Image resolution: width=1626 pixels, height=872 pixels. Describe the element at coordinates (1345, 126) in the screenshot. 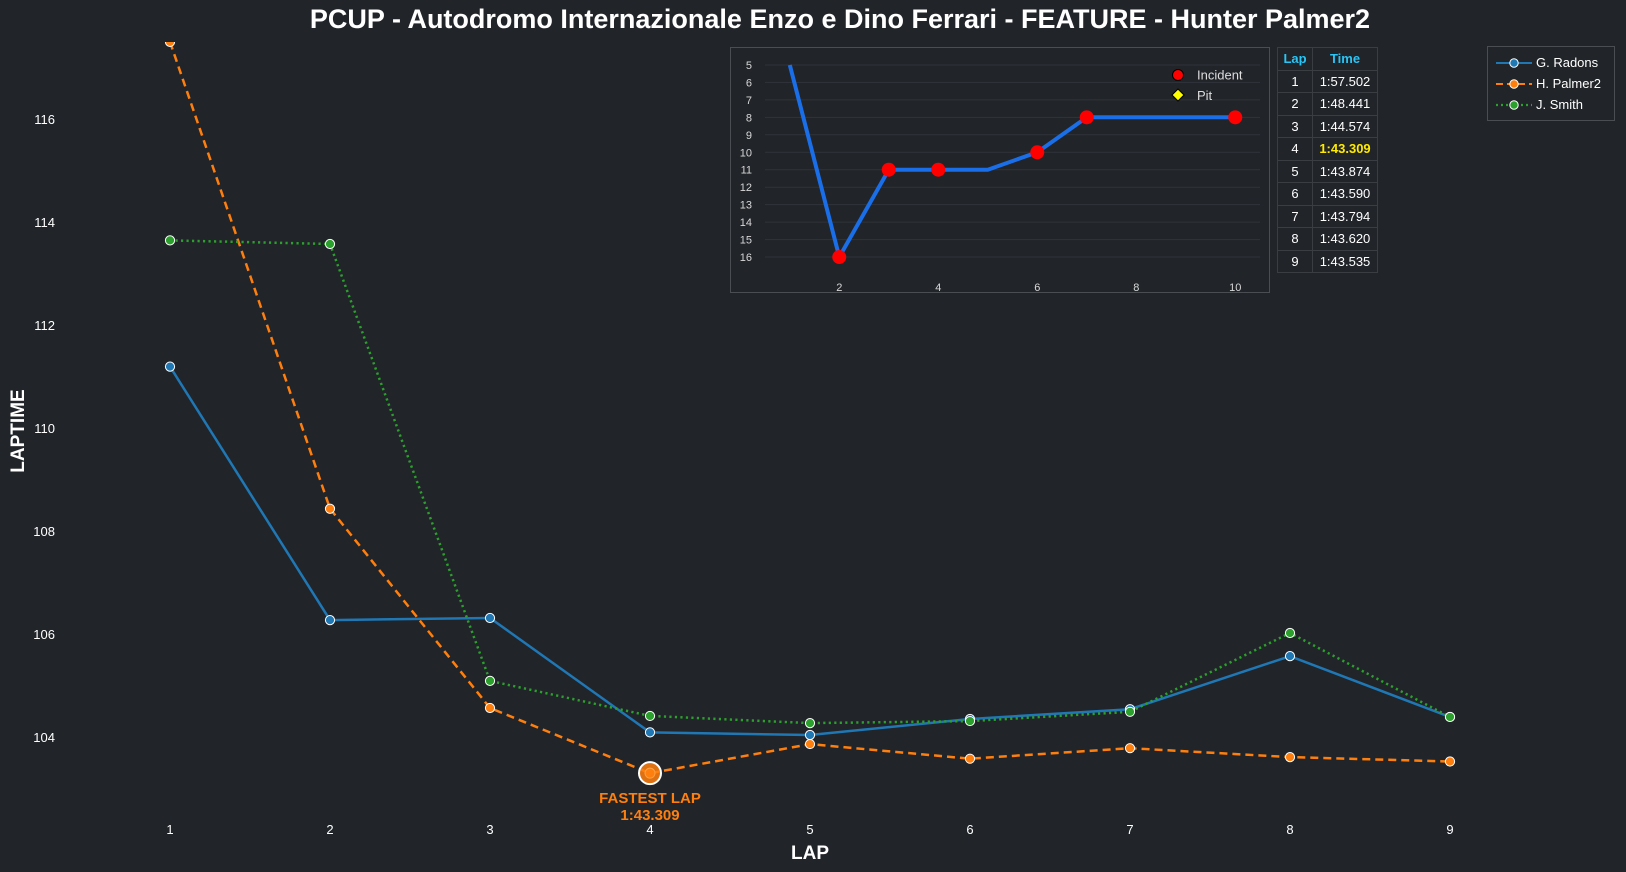

I see `lap-time-cell: 1:44.574` at that location.